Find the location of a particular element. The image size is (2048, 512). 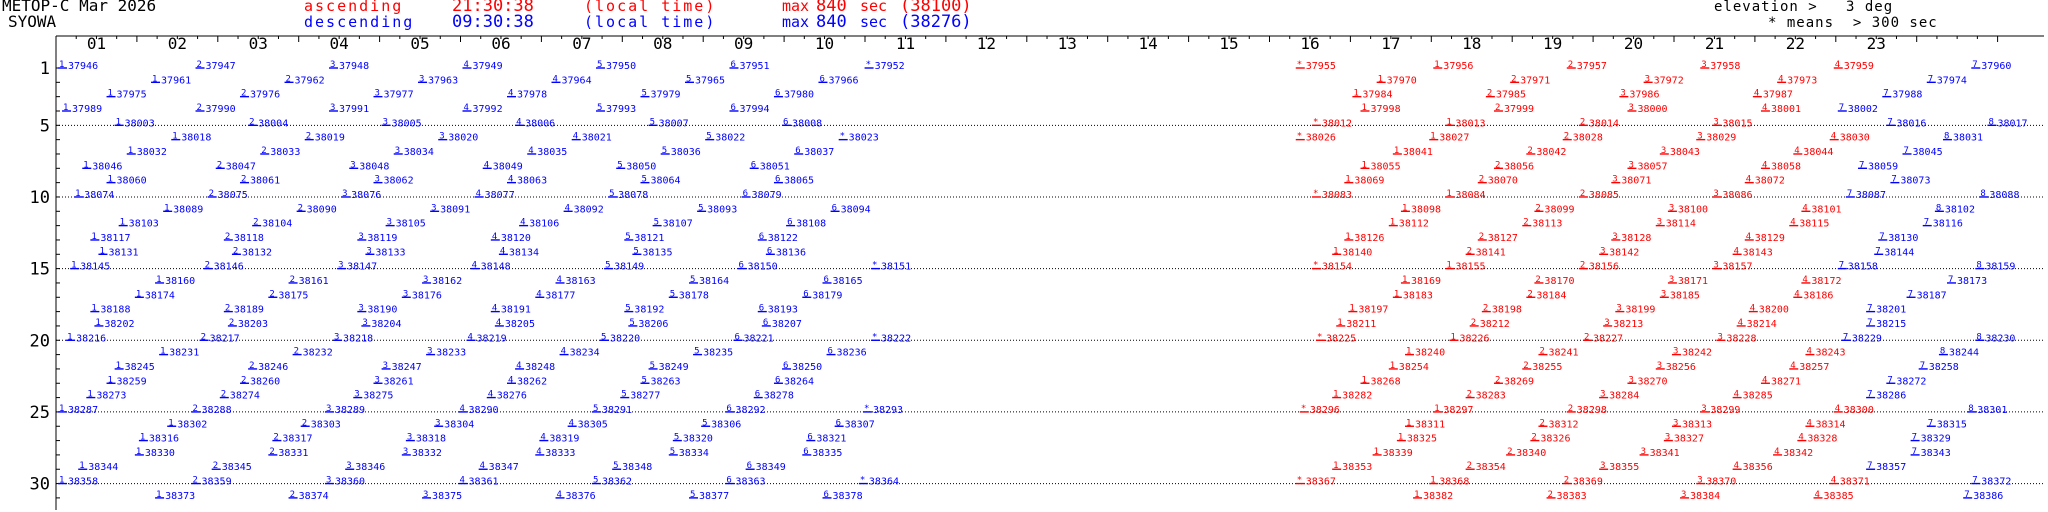

ascending-pass-orbit-label: 38170 is located at coordinates (1559, 281).